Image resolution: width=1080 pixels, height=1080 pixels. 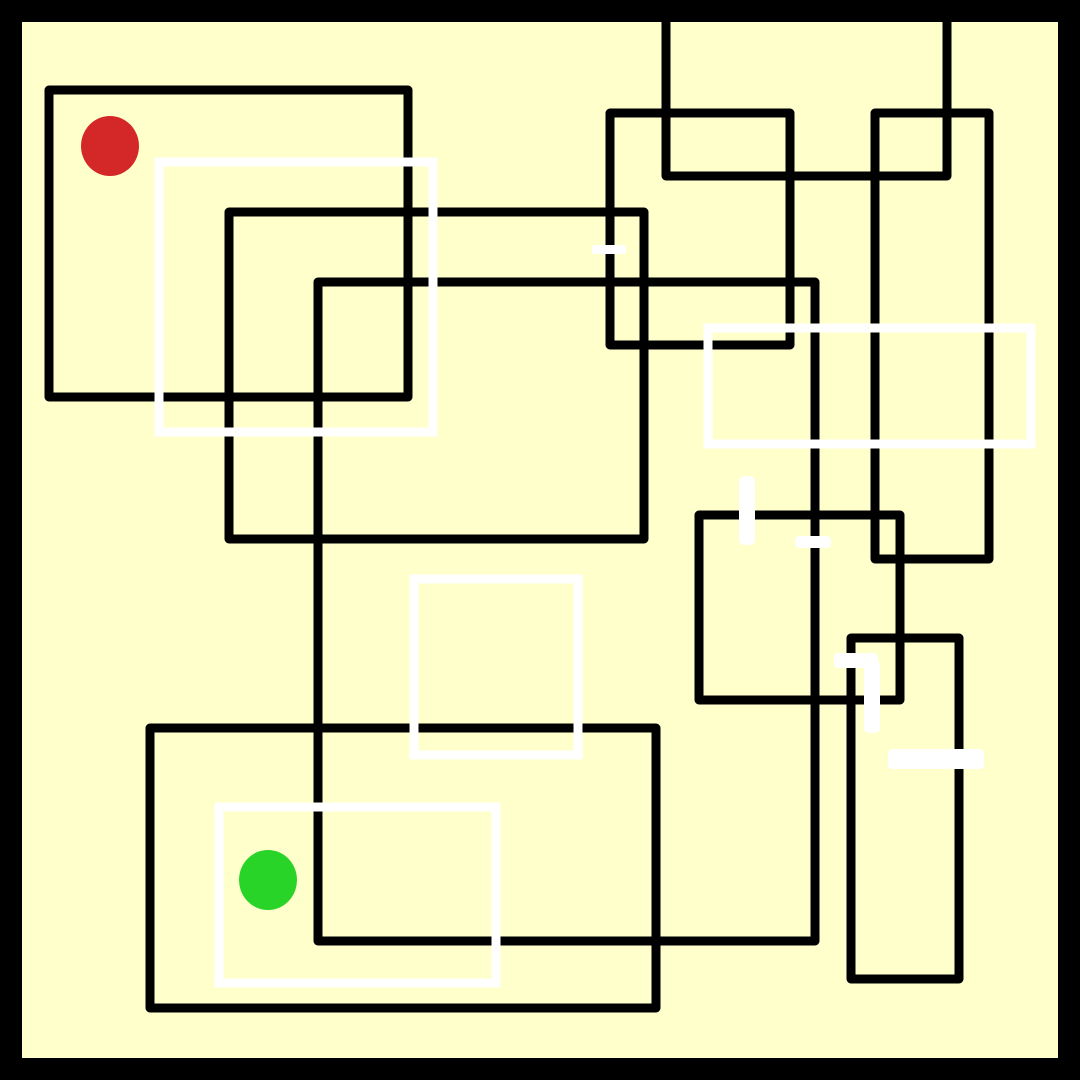 I want to click on wall-path, so click(x=806, y=98).